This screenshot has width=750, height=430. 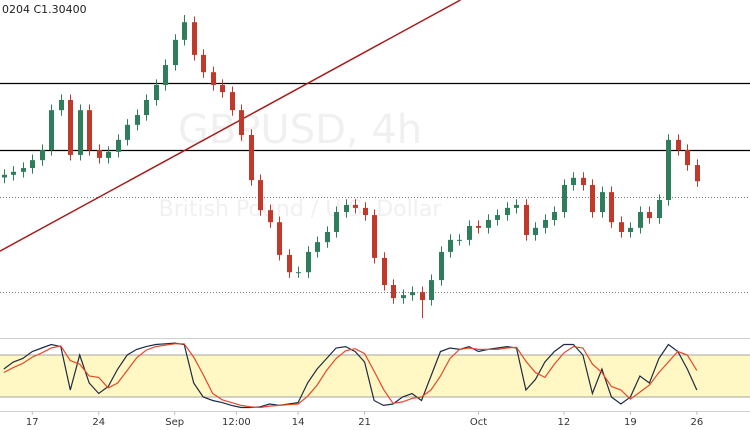 What do you see at coordinates (478, 422) in the screenshot?
I see `x-tick-label: Oct` at bounding box center [478, 422].